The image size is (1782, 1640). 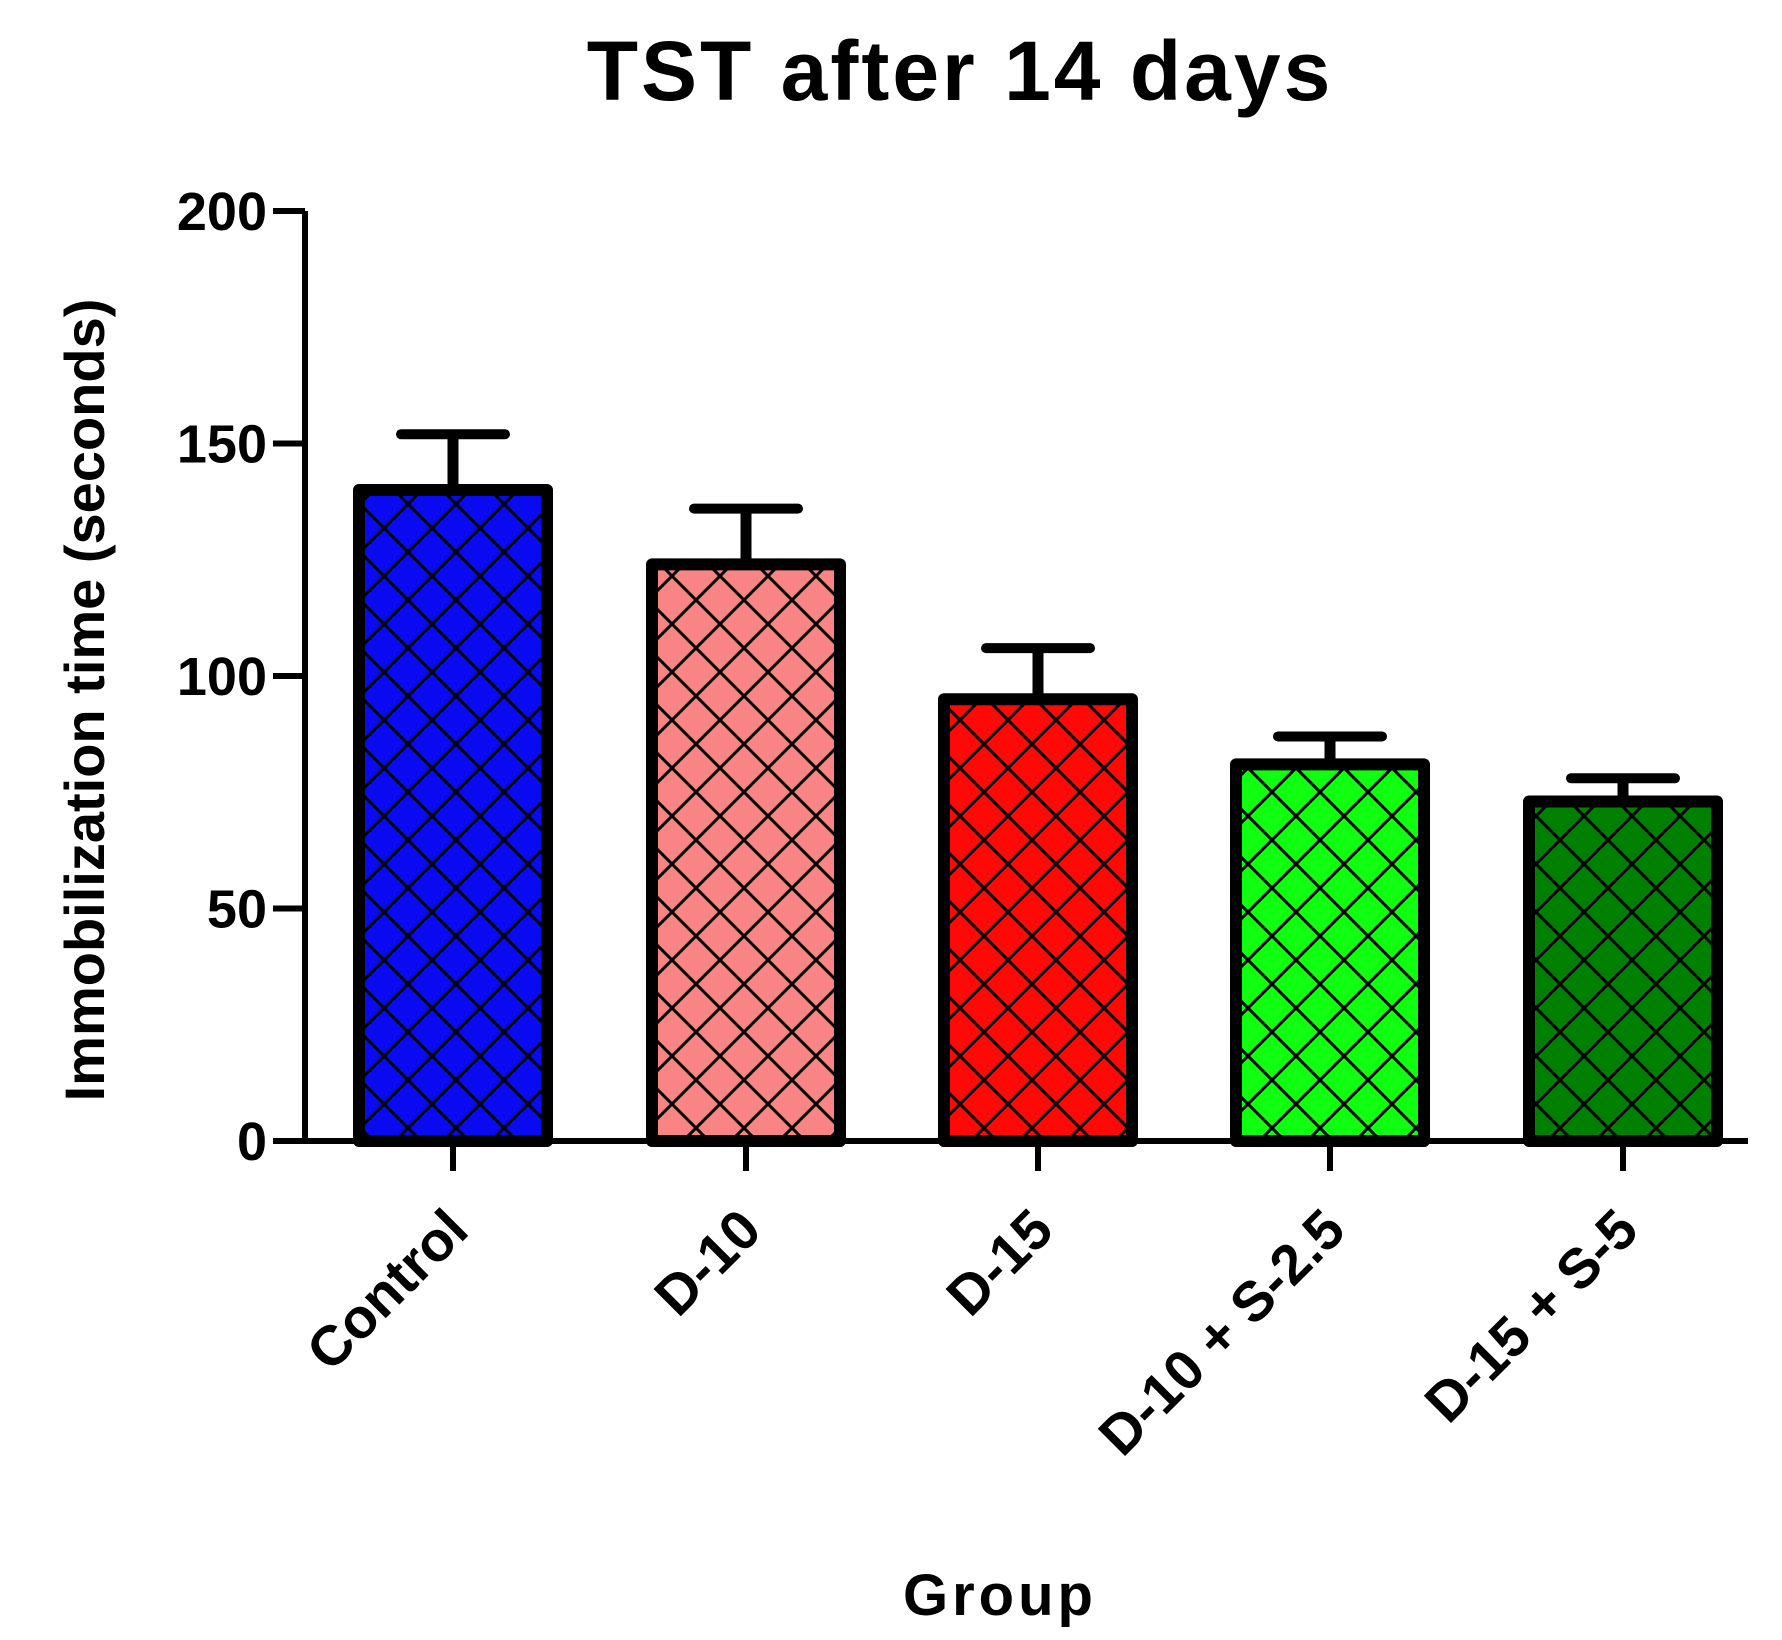 I want to click on y-ticks-group: 0 50 100 150 200, so click(x=241, y=677).